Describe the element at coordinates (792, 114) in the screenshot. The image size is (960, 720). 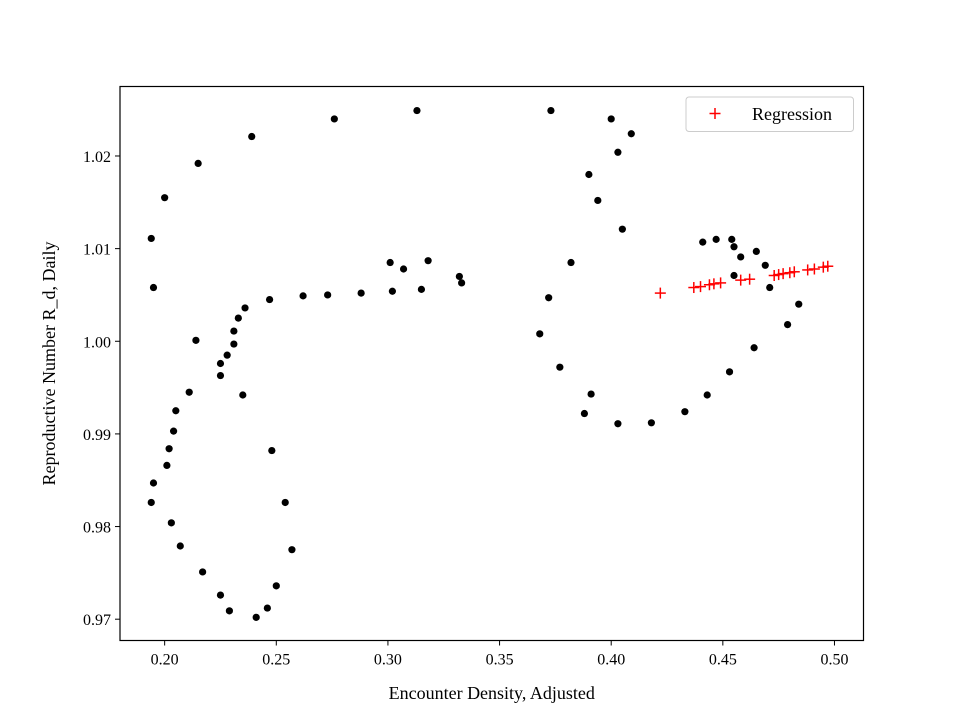
I see `legend-regression-label: Regression` at that location.